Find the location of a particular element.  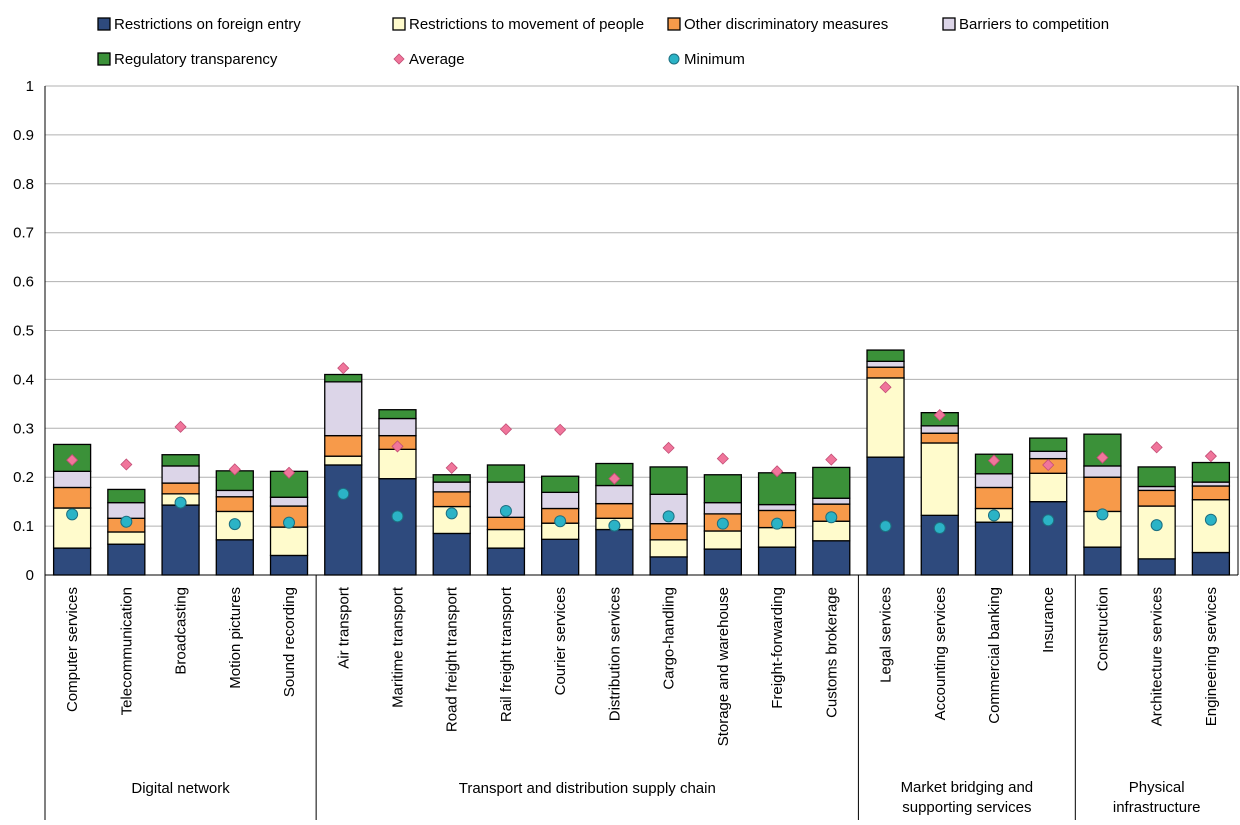

legend-label: Average is located at coordinates (437, 59).